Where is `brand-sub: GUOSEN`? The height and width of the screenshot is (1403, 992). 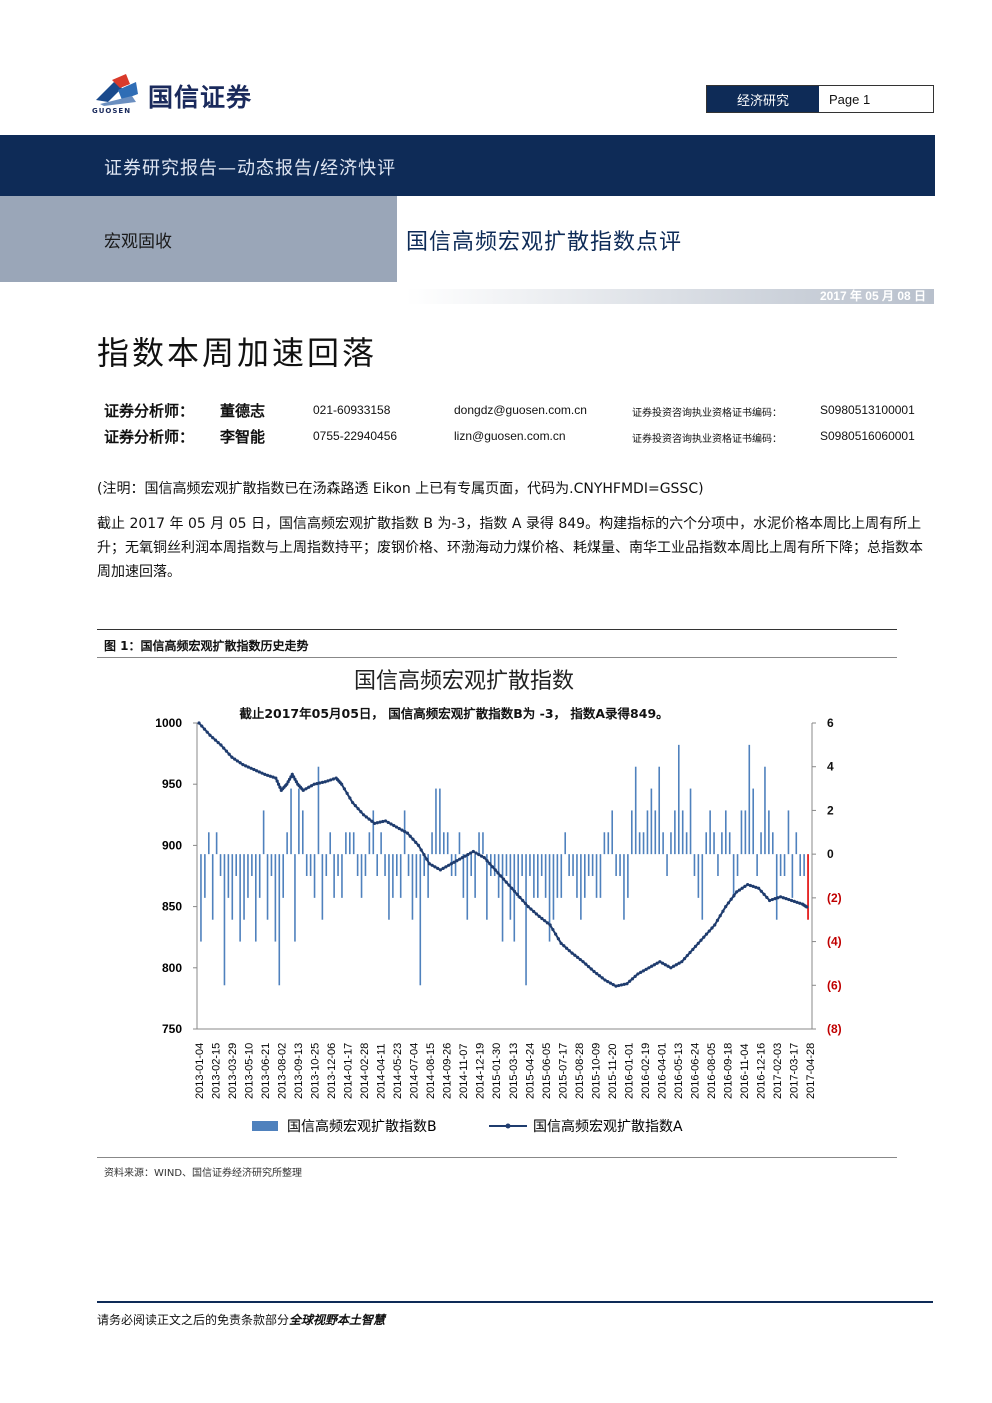
brand-sub: GUOSEN is located at coordinates (112, 111).